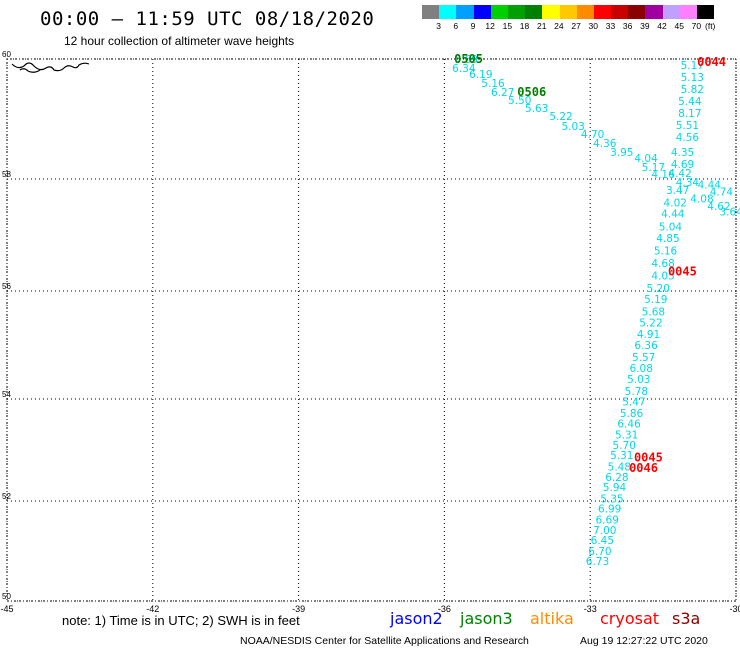  Describe the element at coordinates (675, 204) in the screenshot. I see `wave-height-value: 4.02` at that location.